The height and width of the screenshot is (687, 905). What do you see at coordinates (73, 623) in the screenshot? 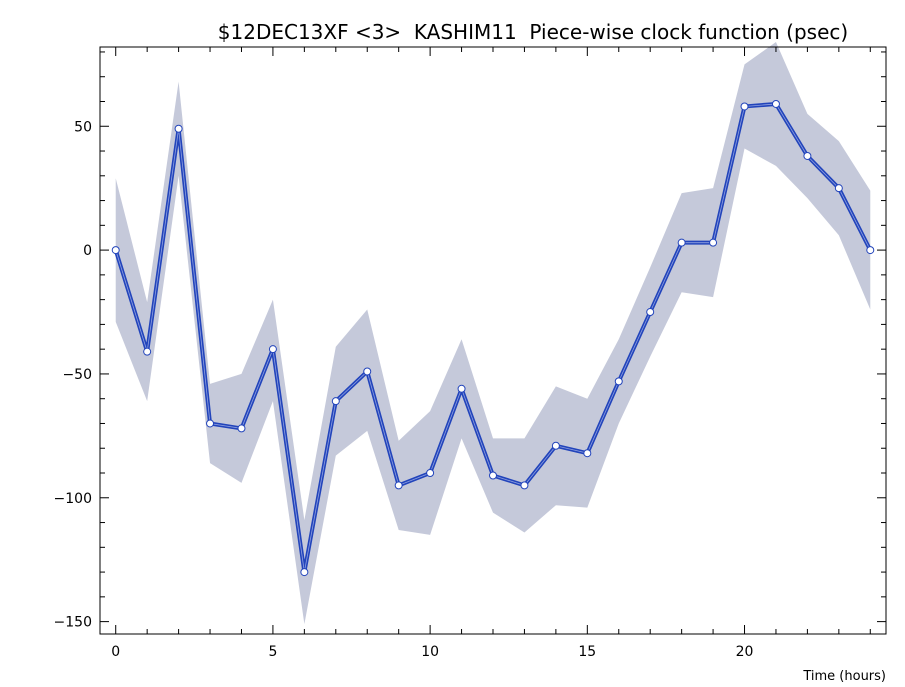
I see `y-tick-label: −150` at bounding box center [73, 623].